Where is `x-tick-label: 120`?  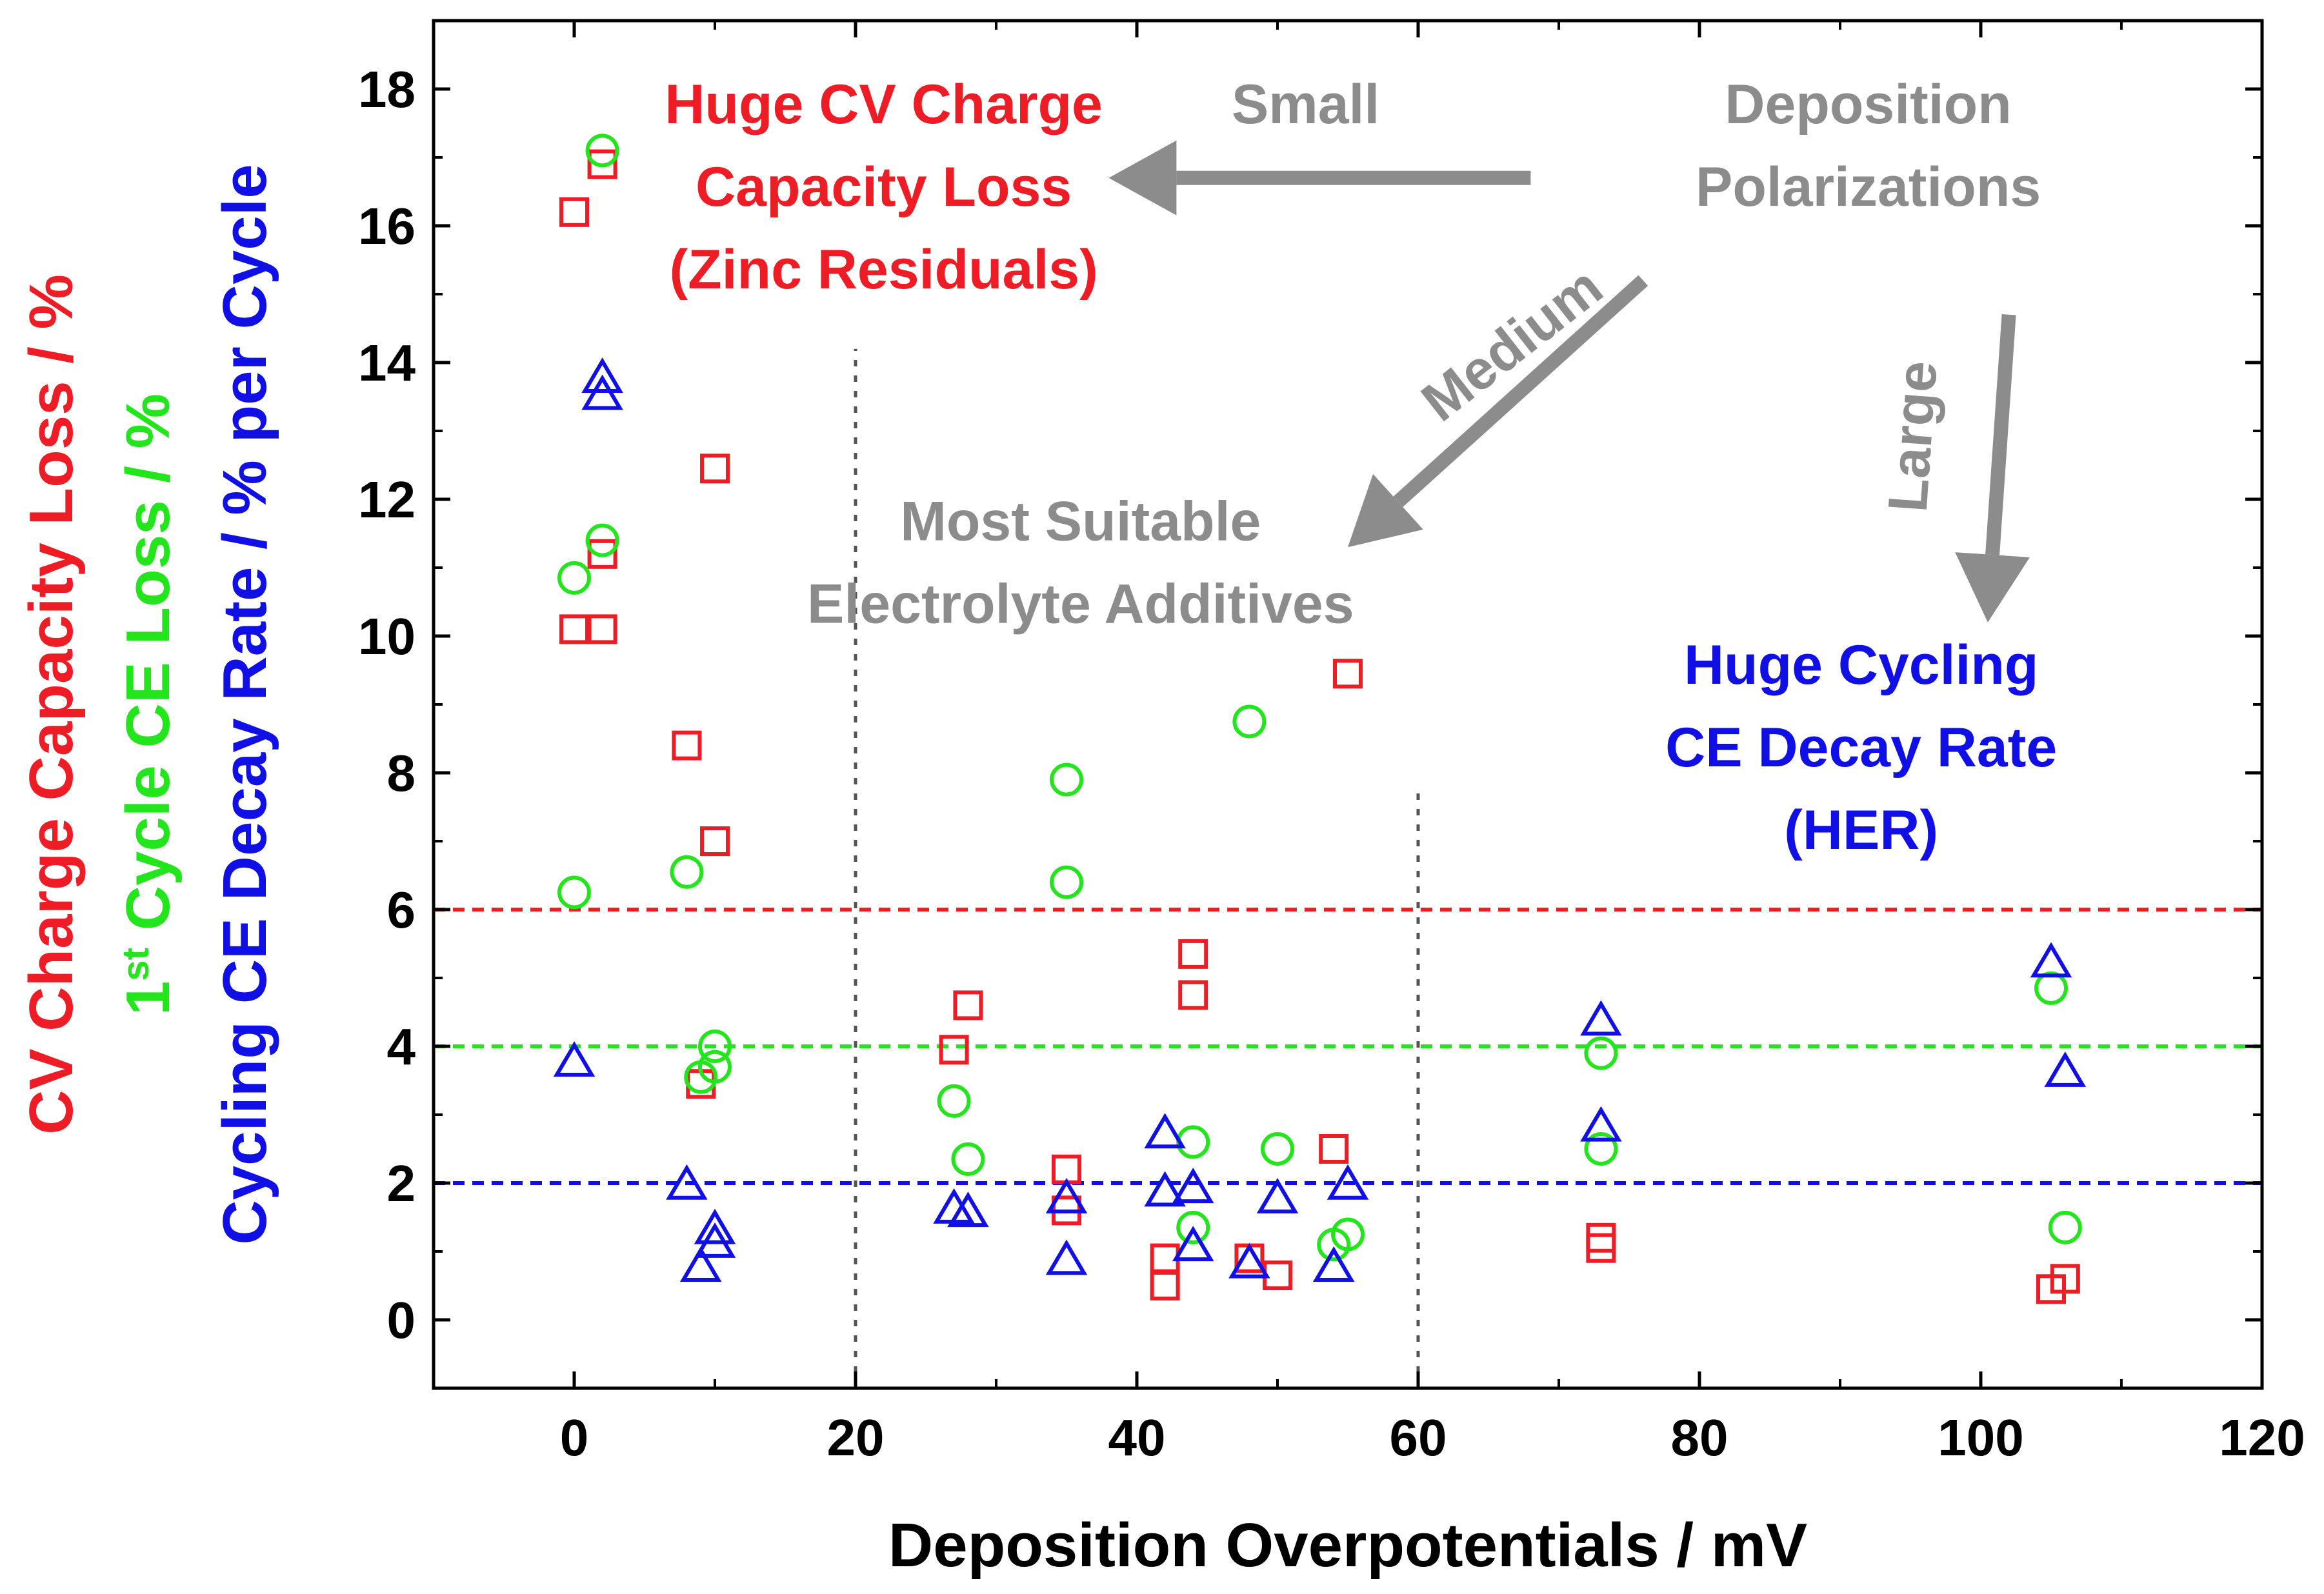 x-tick-label: 120 is located at coordinates (2262, 1437).